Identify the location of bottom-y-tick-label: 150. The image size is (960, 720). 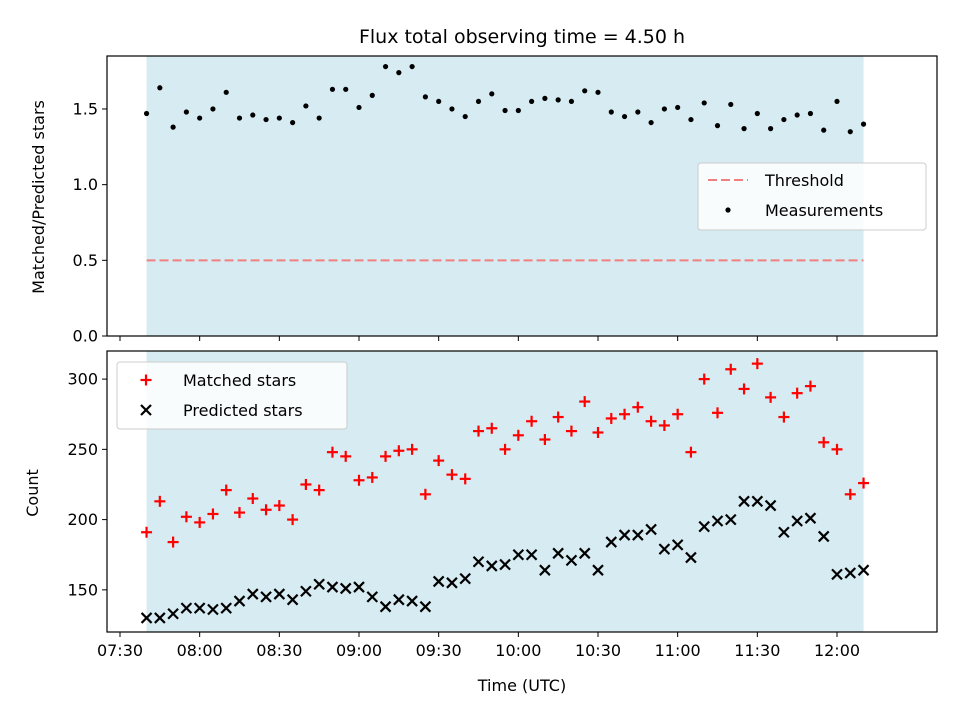
(82, 589).